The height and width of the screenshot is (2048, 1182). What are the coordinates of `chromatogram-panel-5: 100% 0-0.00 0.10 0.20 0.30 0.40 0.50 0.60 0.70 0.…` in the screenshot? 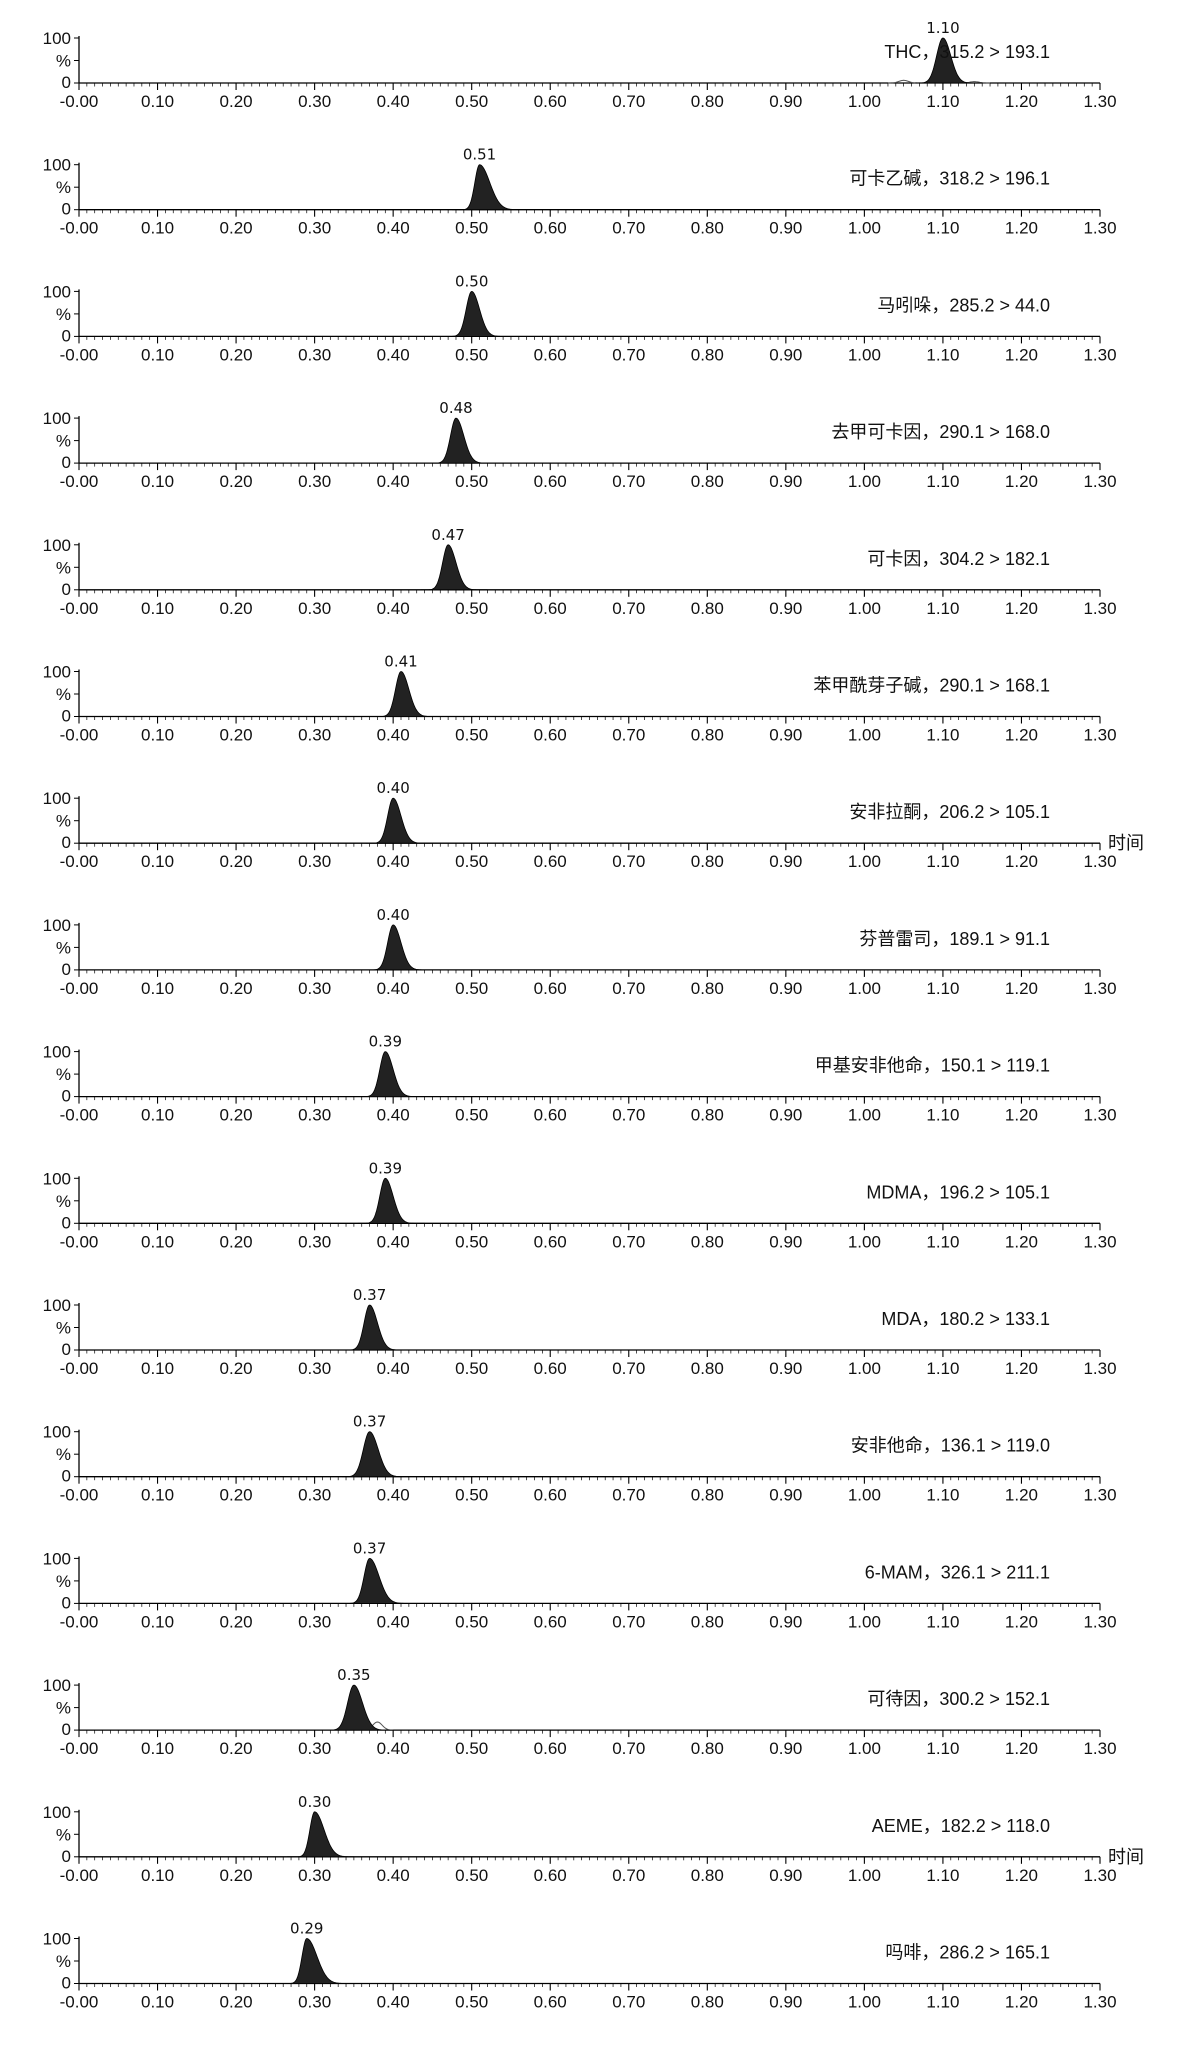 It's located at (580, 572).